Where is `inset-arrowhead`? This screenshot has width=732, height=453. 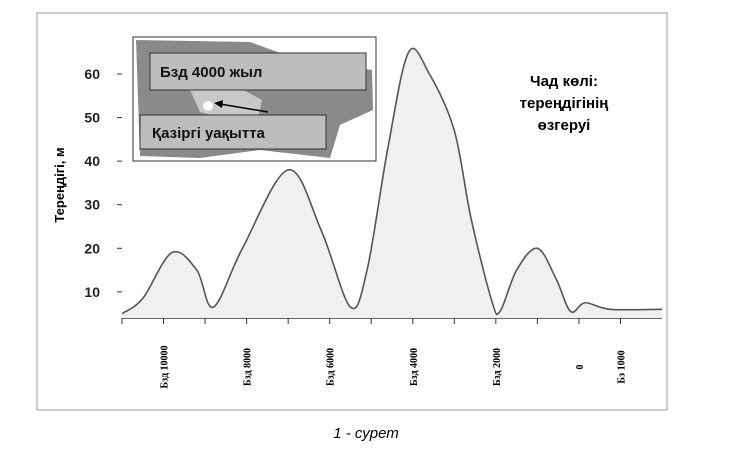
inset-arrowhead is located at coordinates (218, 104).